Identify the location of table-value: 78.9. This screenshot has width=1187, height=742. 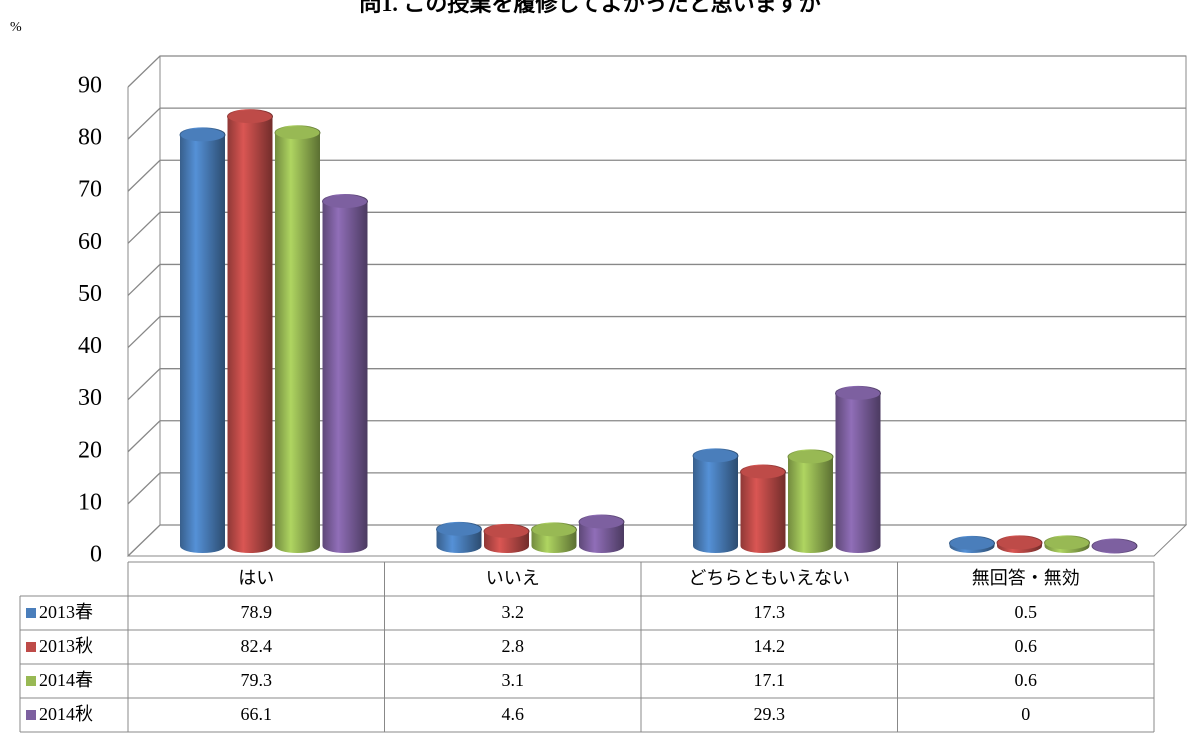
(257, 612).